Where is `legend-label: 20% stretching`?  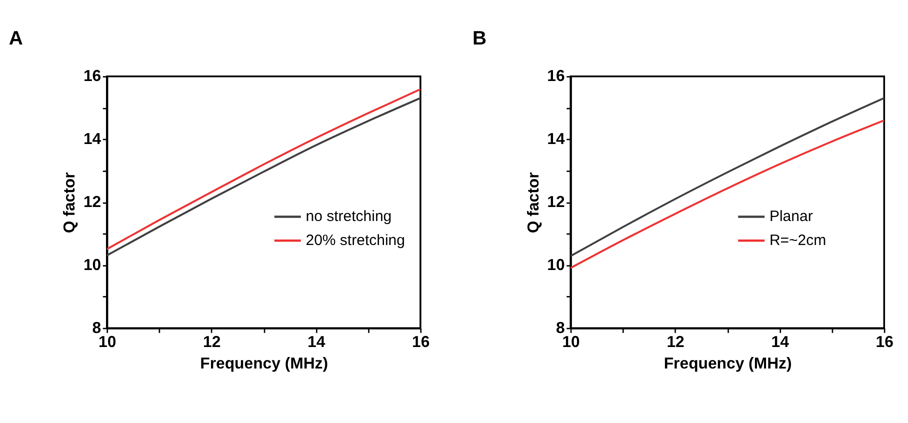
legend-label: 20% stretching is located at coordinates (355, 241).